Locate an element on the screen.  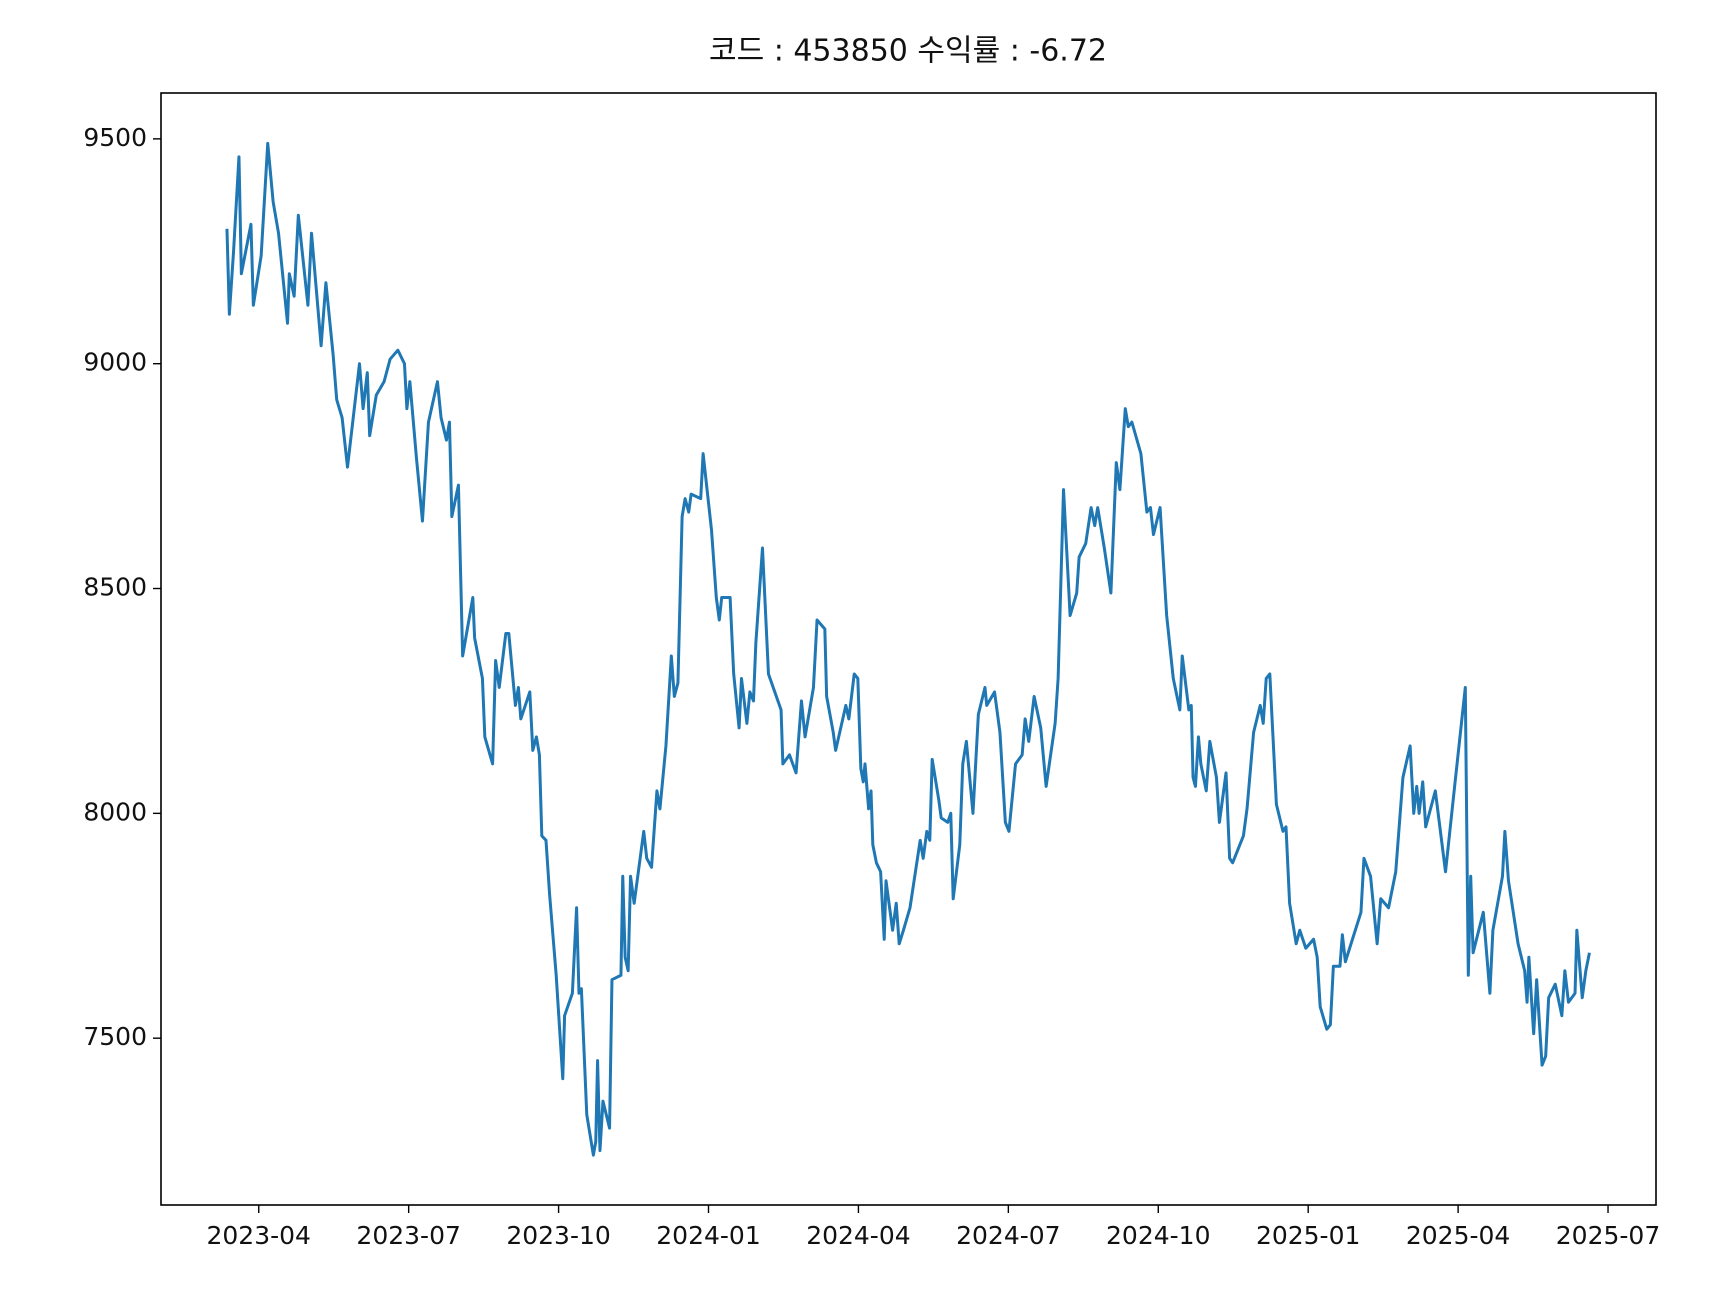
y-tick-label: 9500 is located at coordinates (115, 137).